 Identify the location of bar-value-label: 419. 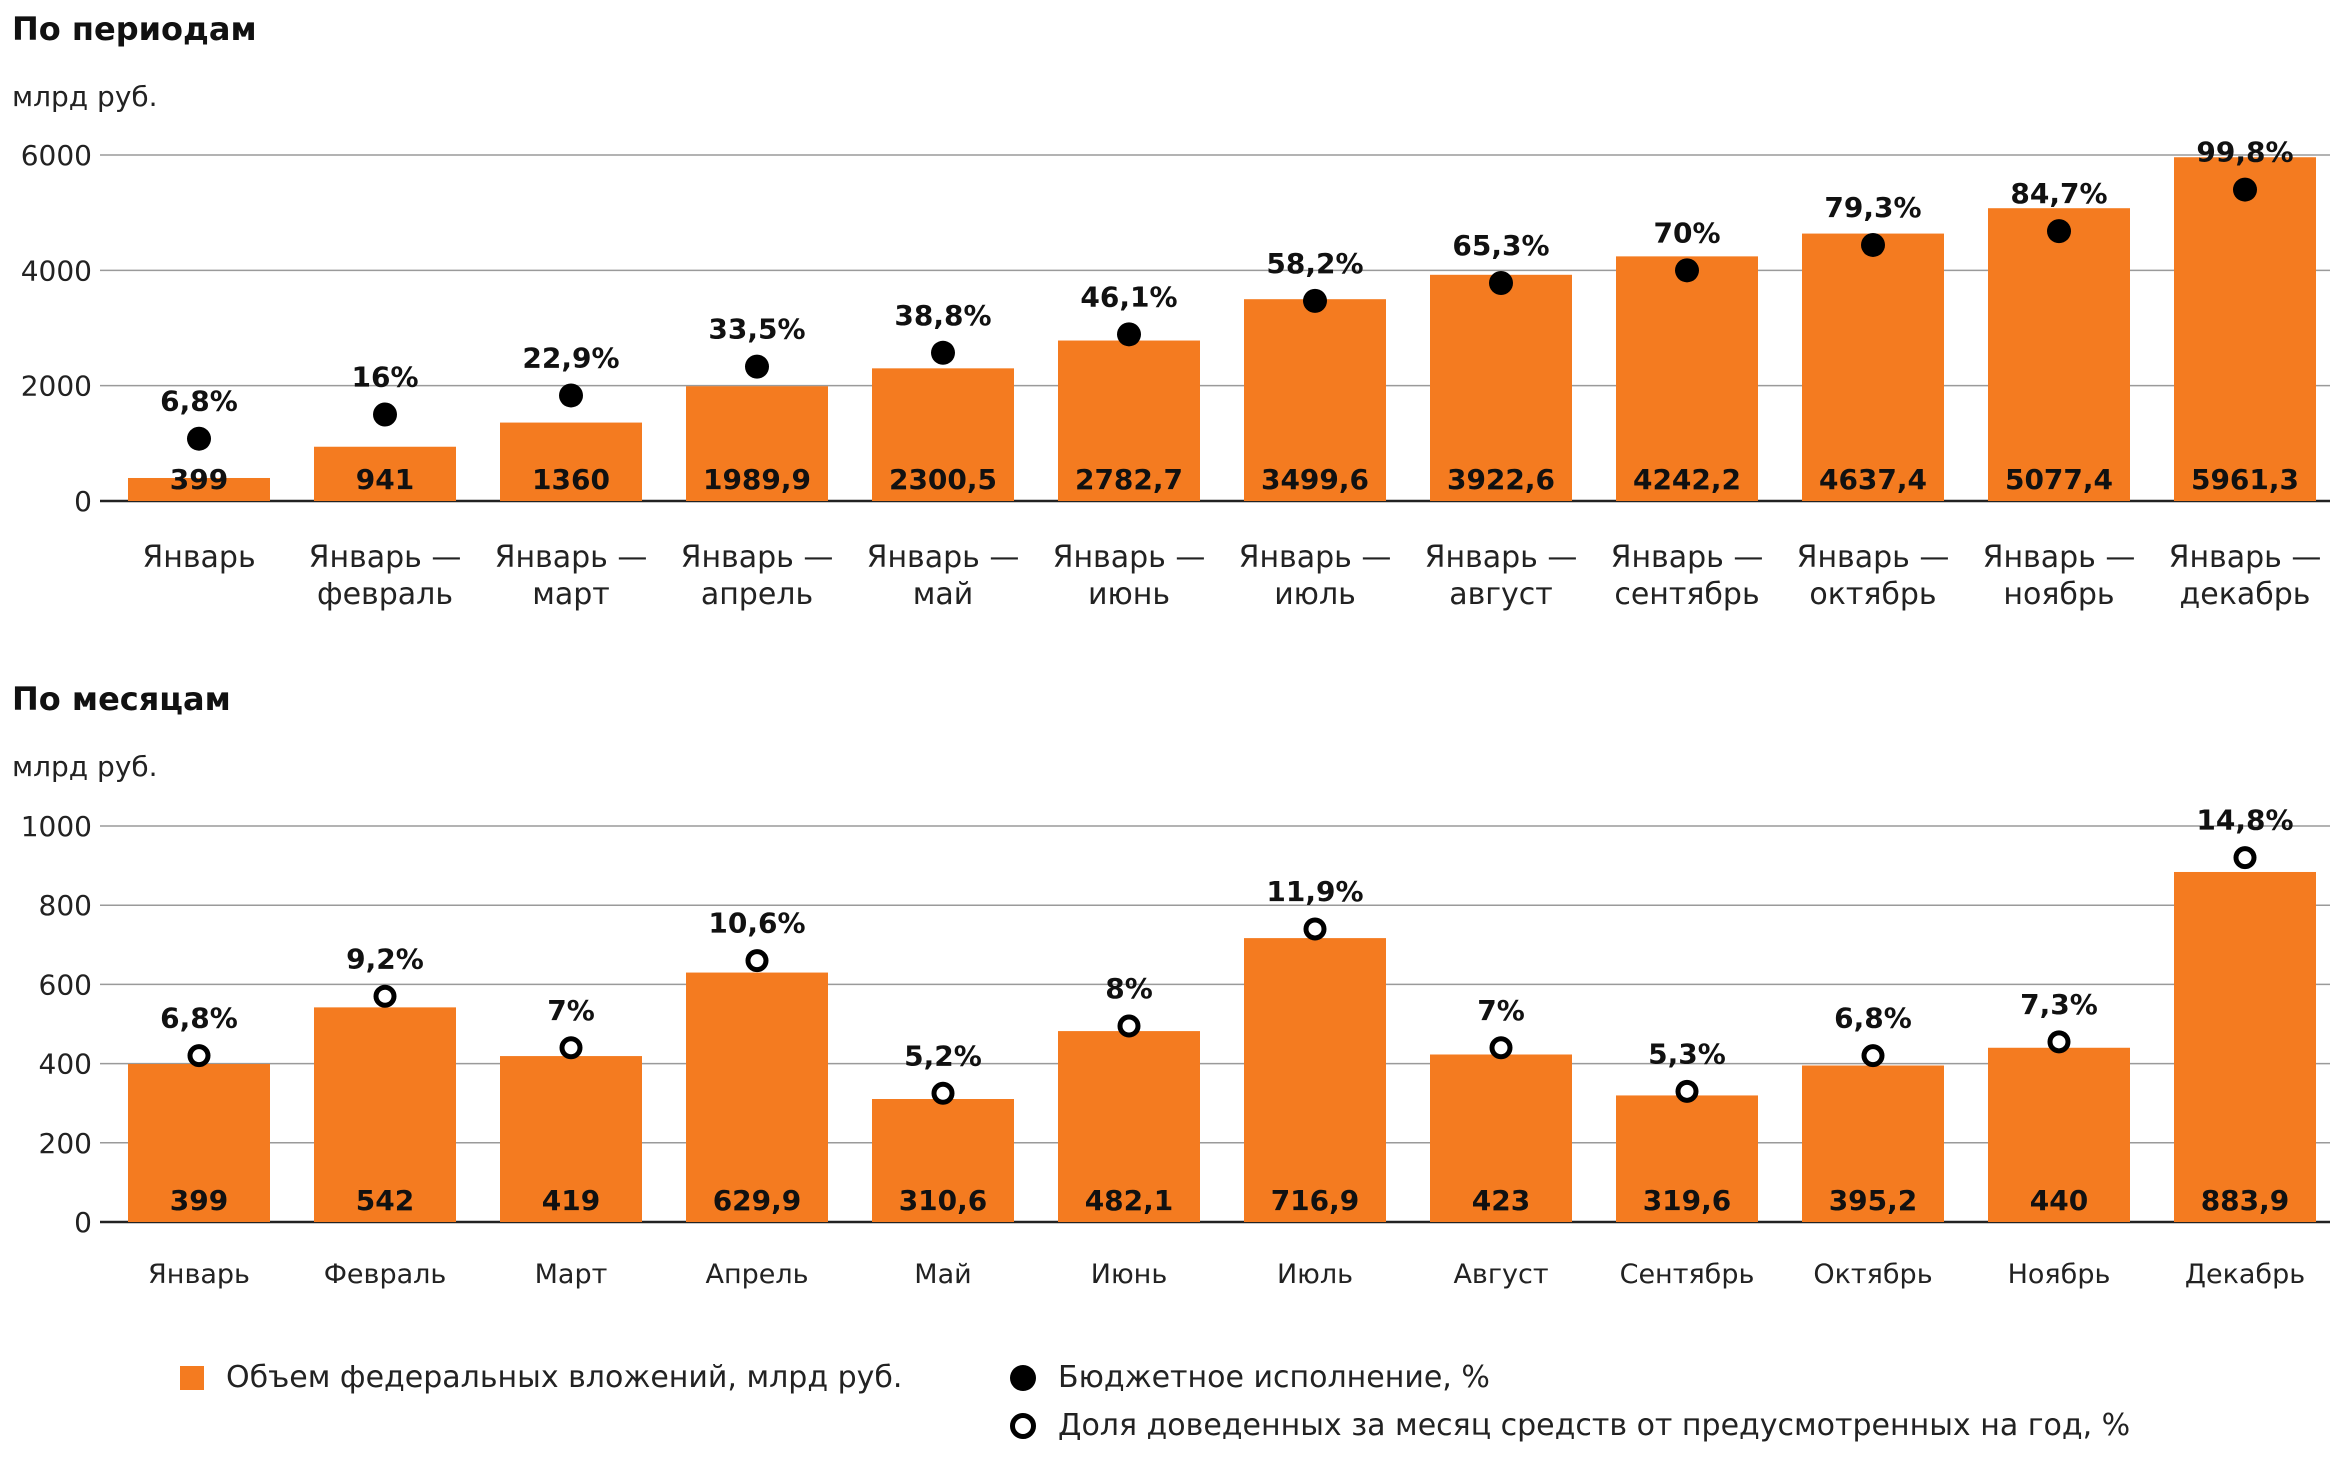
(571, 1200).